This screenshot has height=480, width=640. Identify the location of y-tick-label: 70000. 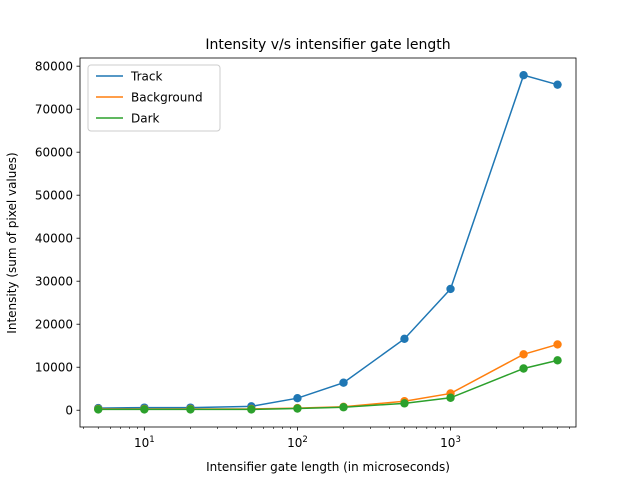
(54, 110).